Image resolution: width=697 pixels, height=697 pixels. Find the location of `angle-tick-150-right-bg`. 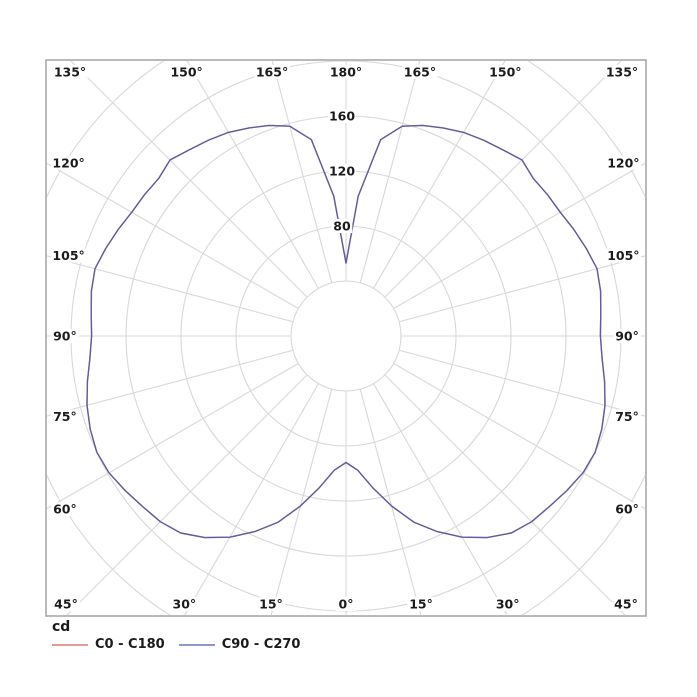

angle-tick-150-right-bg is located at coordinates (505, 72).